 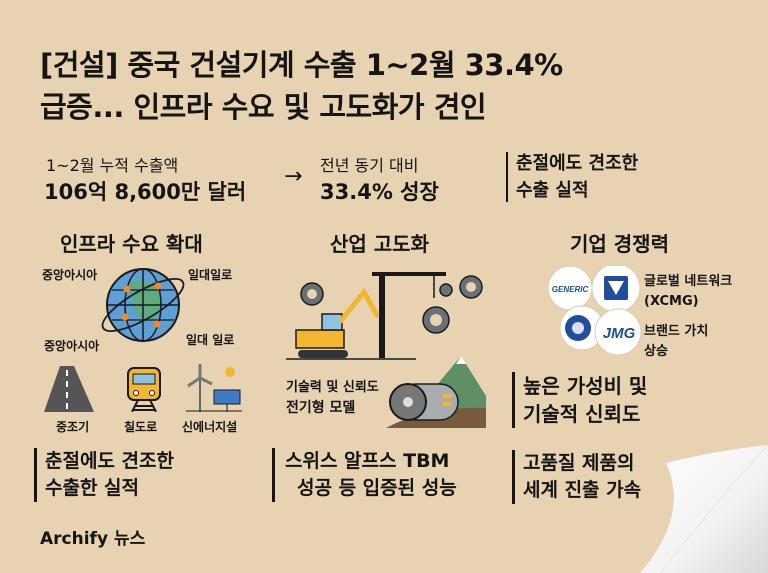 I want to click on jmg-logo: JMG, so click(x=619, y=333).